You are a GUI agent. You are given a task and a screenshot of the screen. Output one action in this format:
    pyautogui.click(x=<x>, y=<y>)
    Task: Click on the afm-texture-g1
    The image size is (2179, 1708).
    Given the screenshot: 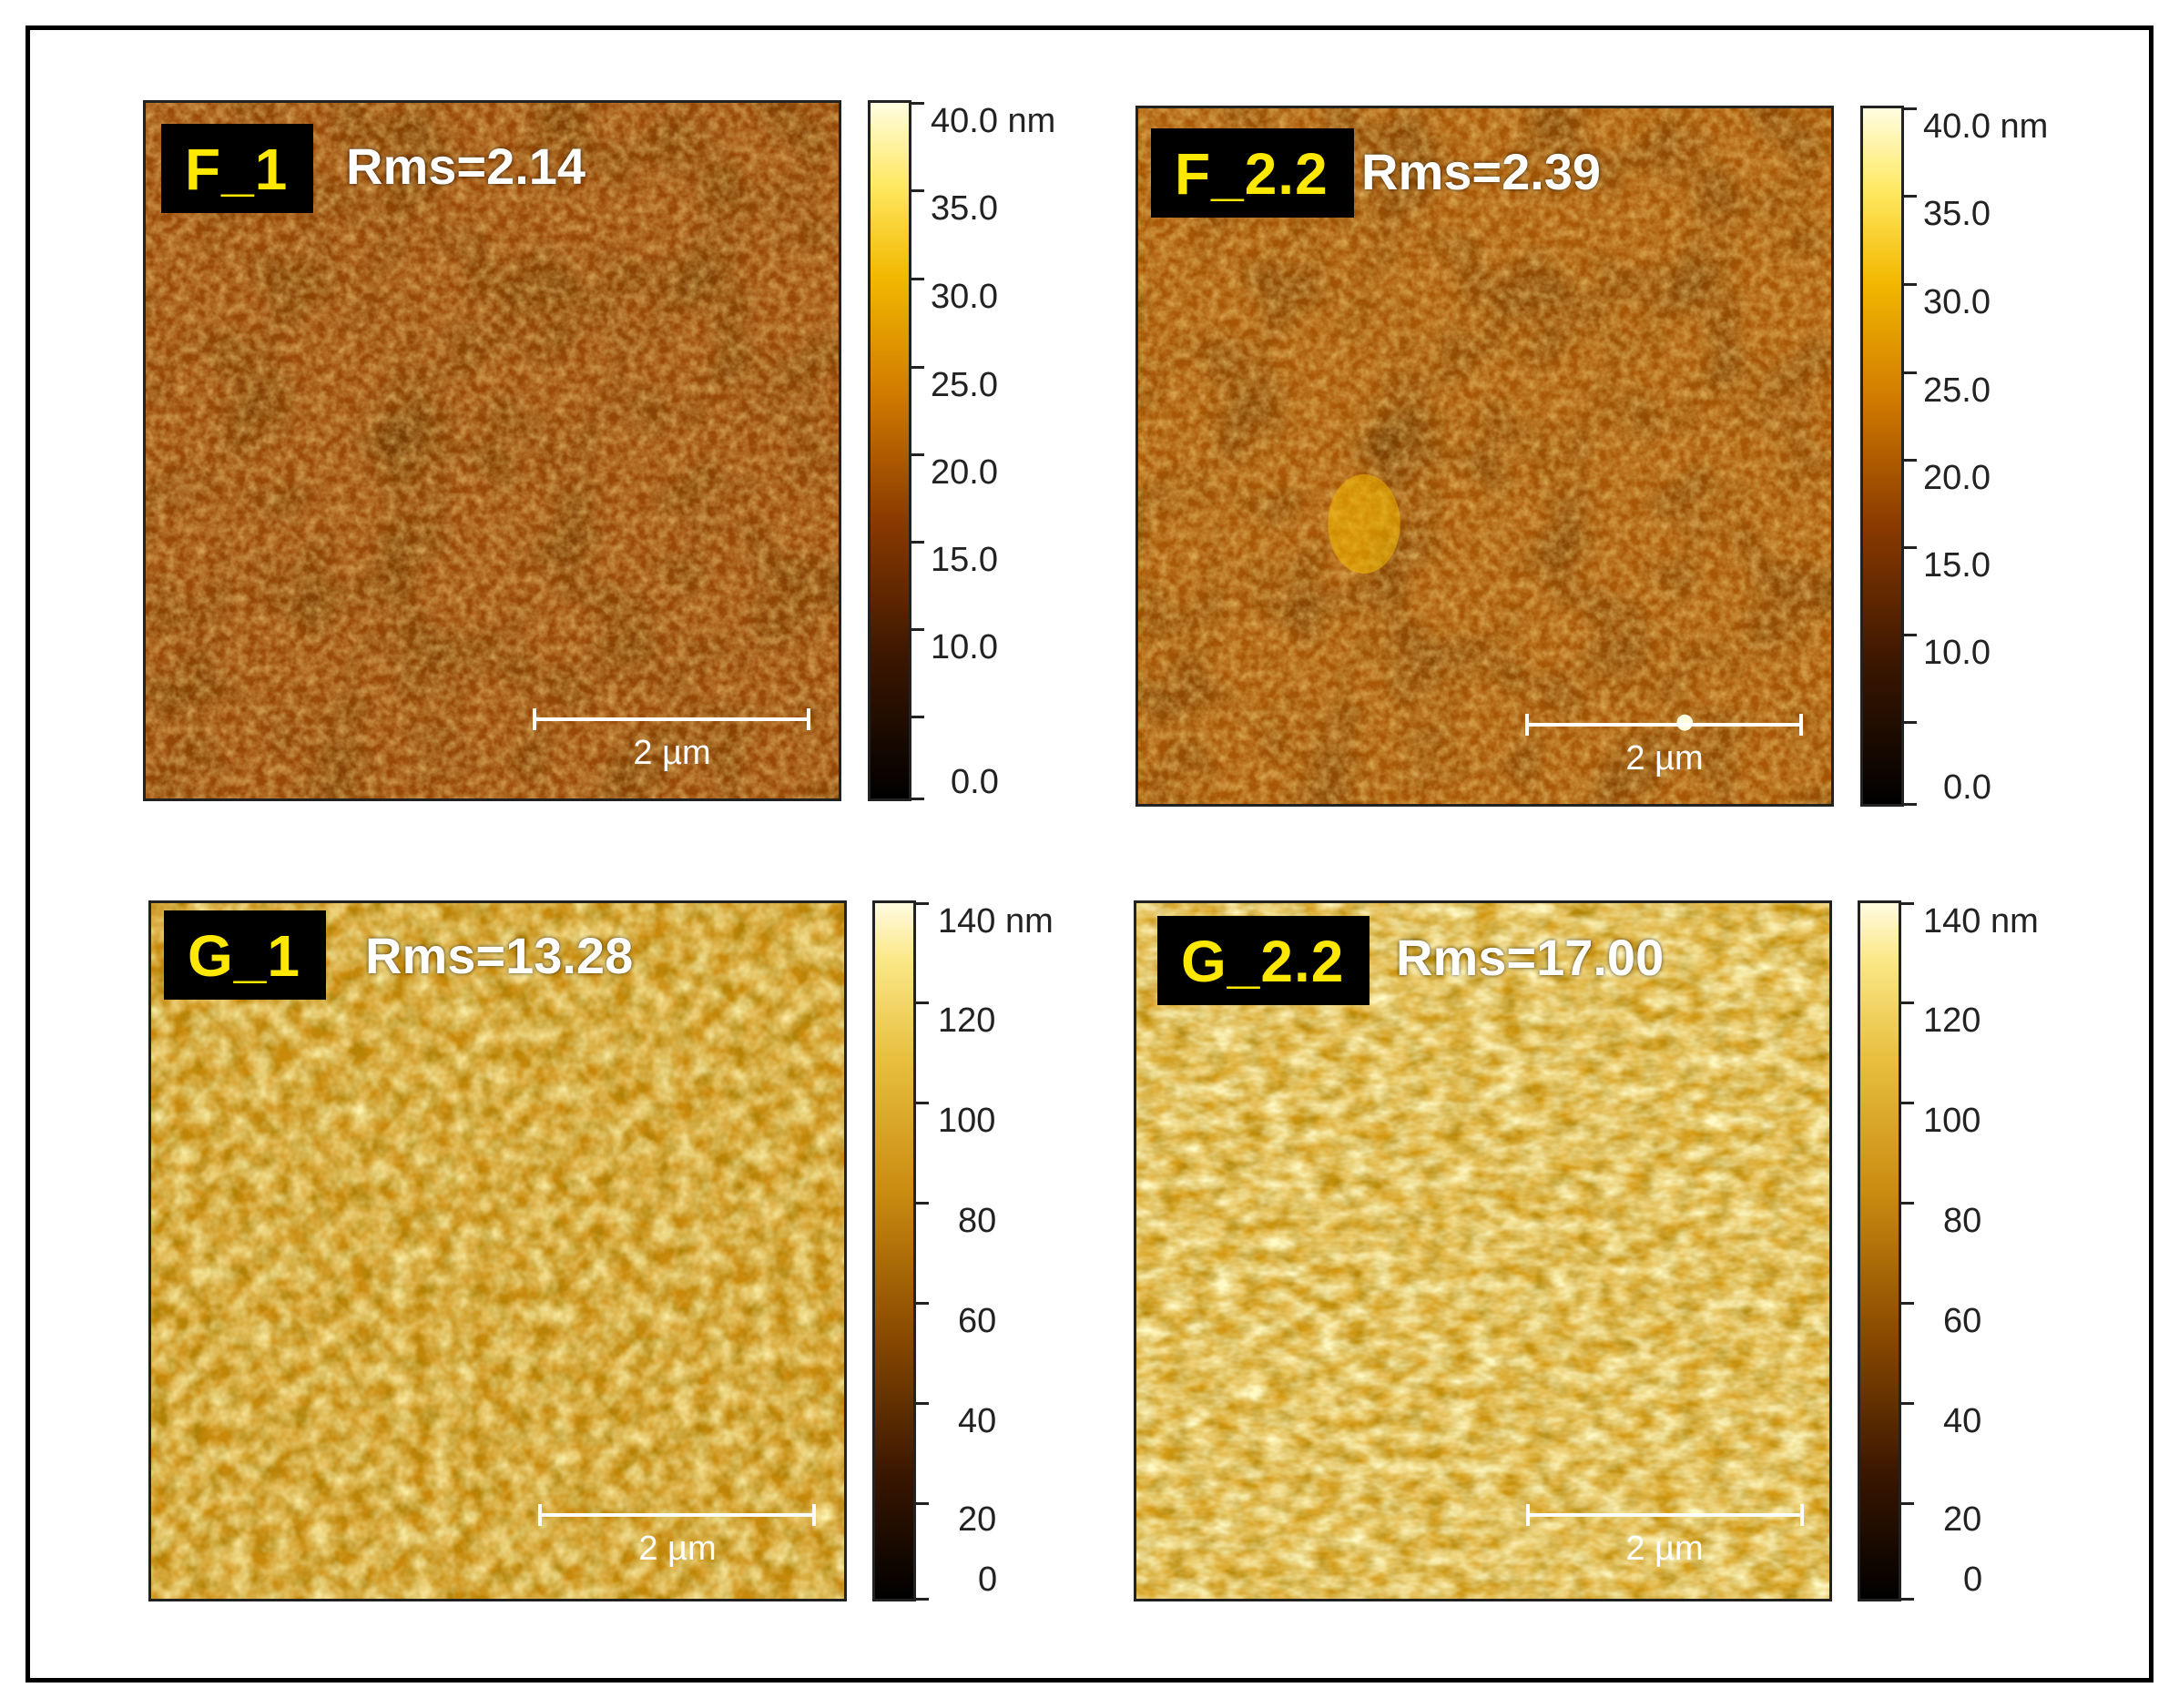 What is the action you would take?
    pyautogui.click(x=498, y=1251)
    